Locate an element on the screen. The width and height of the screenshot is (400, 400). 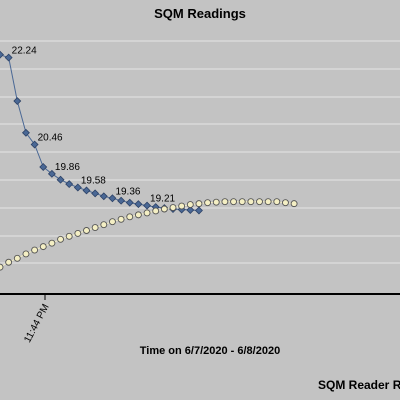
chart-title: SQM Readings is located at coordinates (200, 13).